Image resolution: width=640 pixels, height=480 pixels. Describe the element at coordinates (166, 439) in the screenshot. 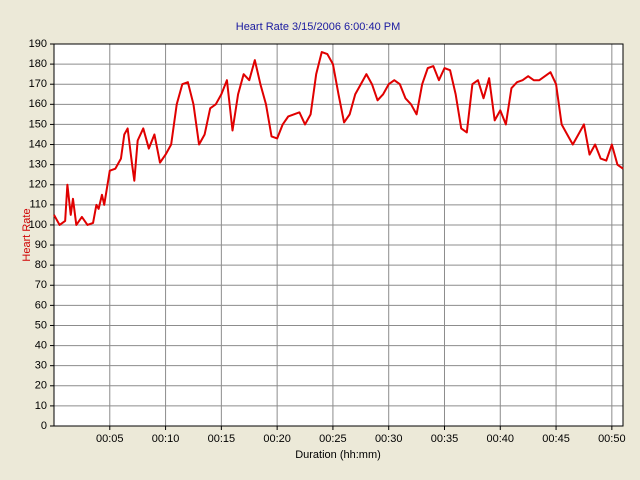

I see `x-tick-label: 00:10` at that location.